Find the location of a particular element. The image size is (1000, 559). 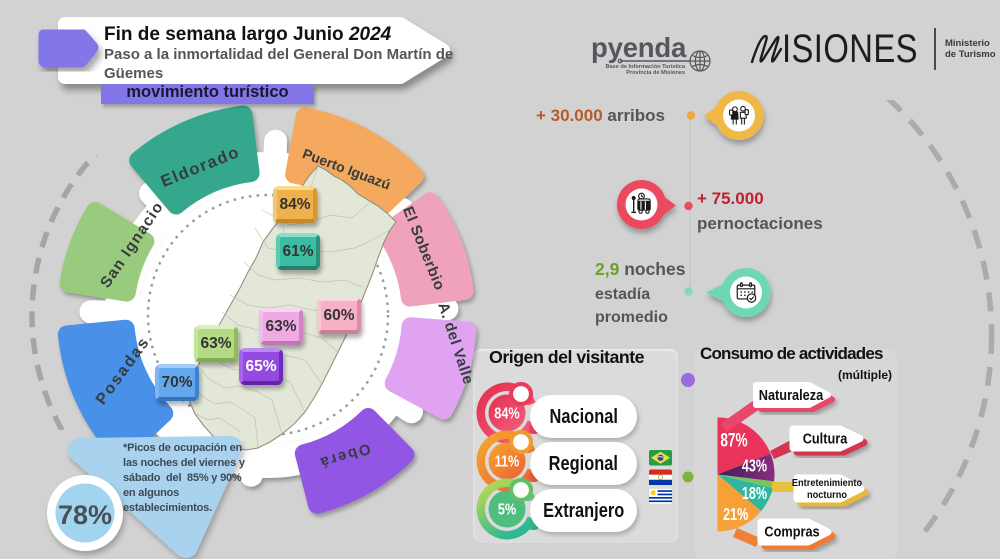

svg-text: 84% is located at coordinates (507, 413).